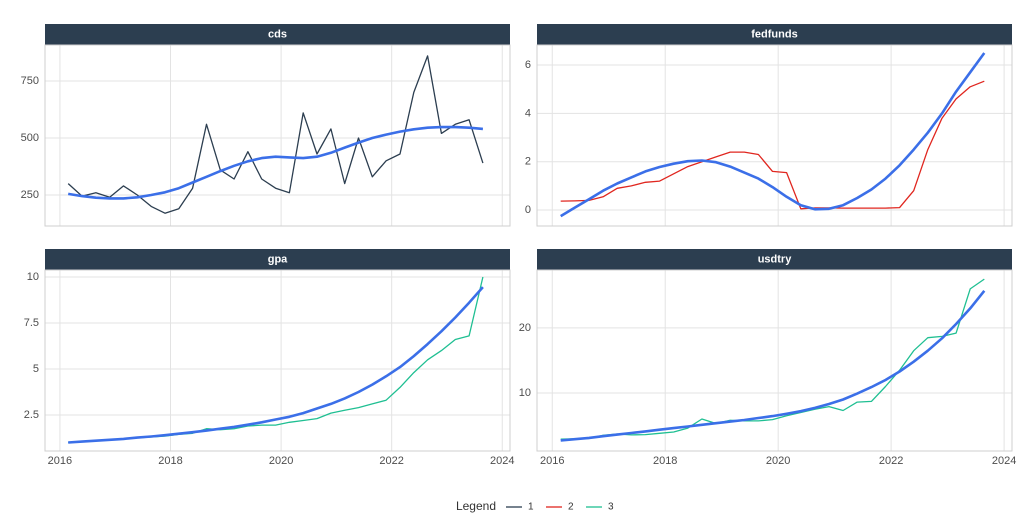 The height and width of the screenshot is (529, 1024). I want to click on y-tick-label: 500, so click(30, 138).